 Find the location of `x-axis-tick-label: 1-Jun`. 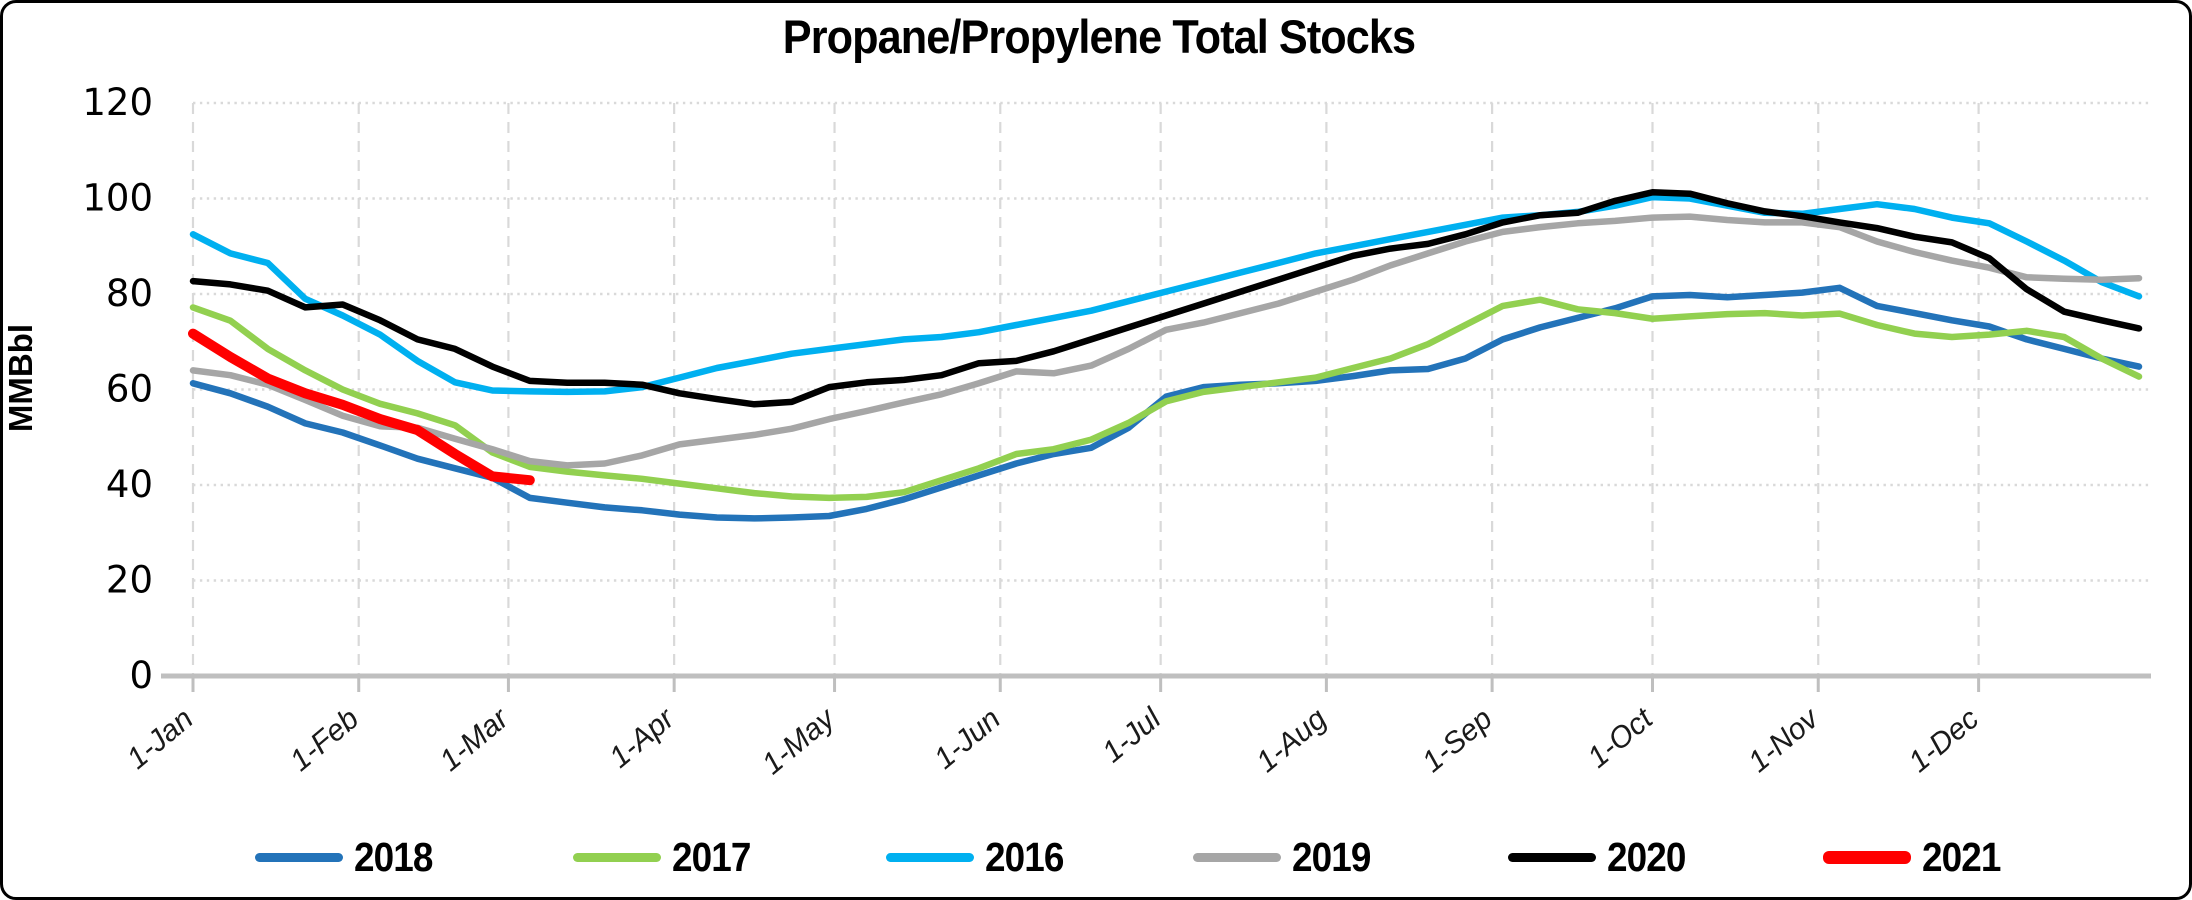

x-axis-tick-label: 1-Jun is located at coordinates (967, 739).